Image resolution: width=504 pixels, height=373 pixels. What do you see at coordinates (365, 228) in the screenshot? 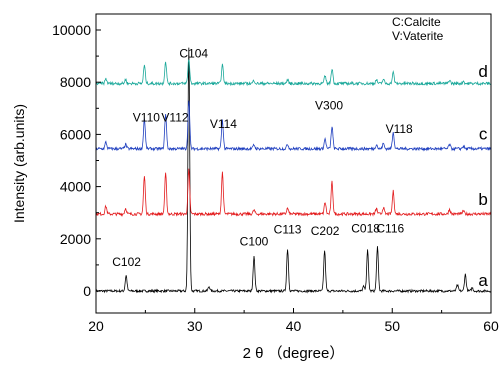
I see `peak-label: C018` at bounding box center [365, 228].